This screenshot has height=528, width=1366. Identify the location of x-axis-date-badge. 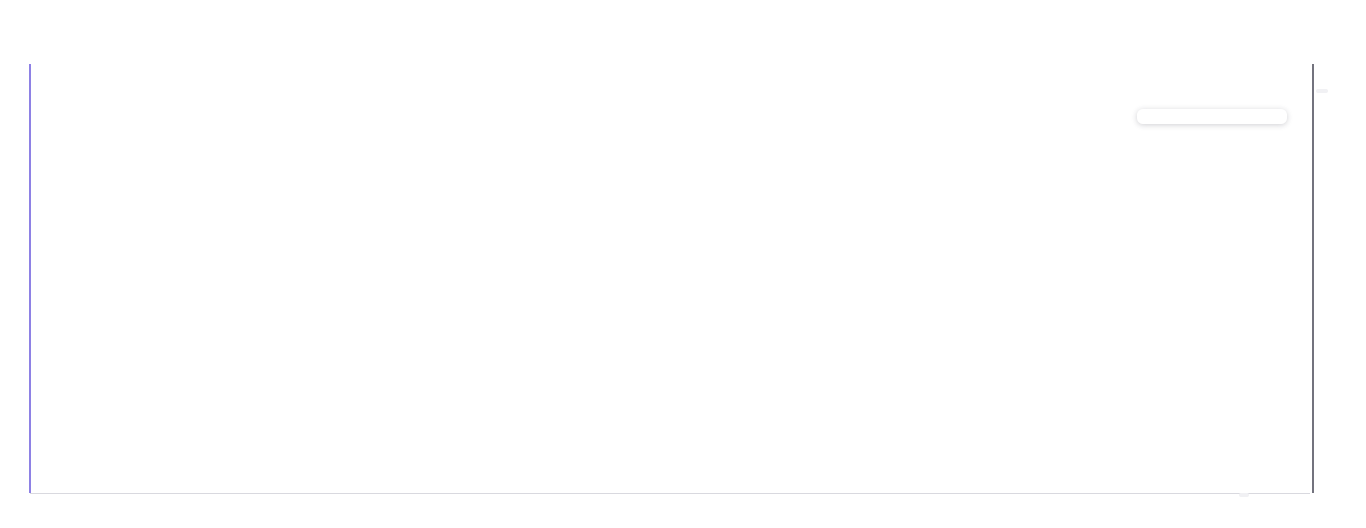
(1244, 495).